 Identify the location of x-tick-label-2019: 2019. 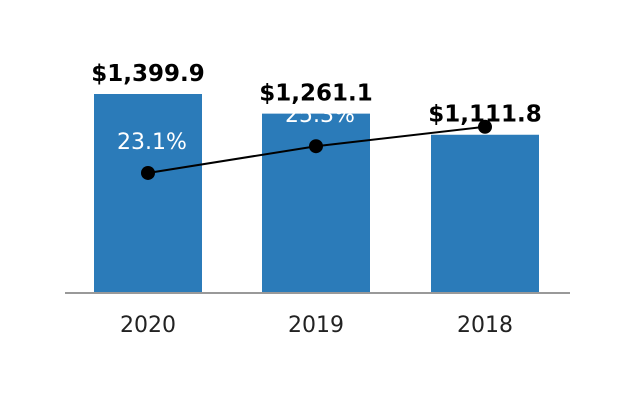
(316, 325).